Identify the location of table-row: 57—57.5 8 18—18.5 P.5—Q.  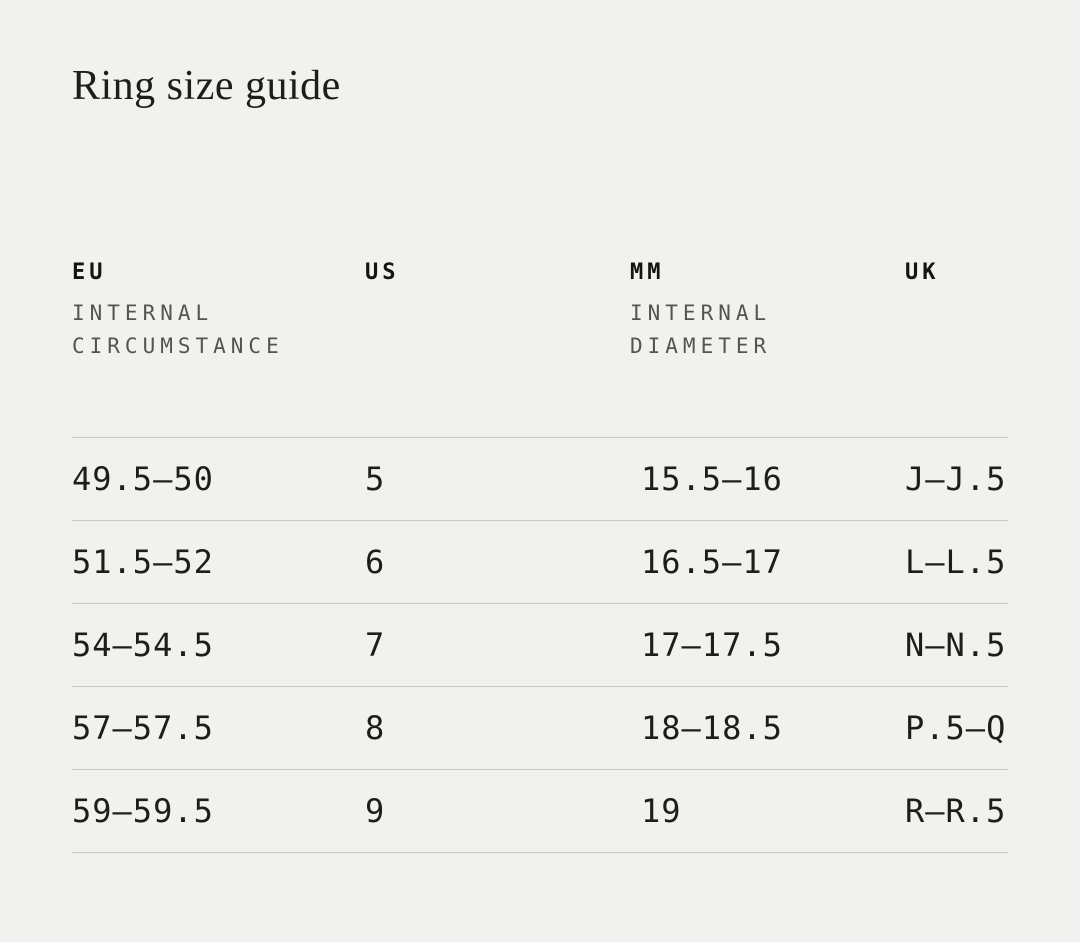
(540, 729).